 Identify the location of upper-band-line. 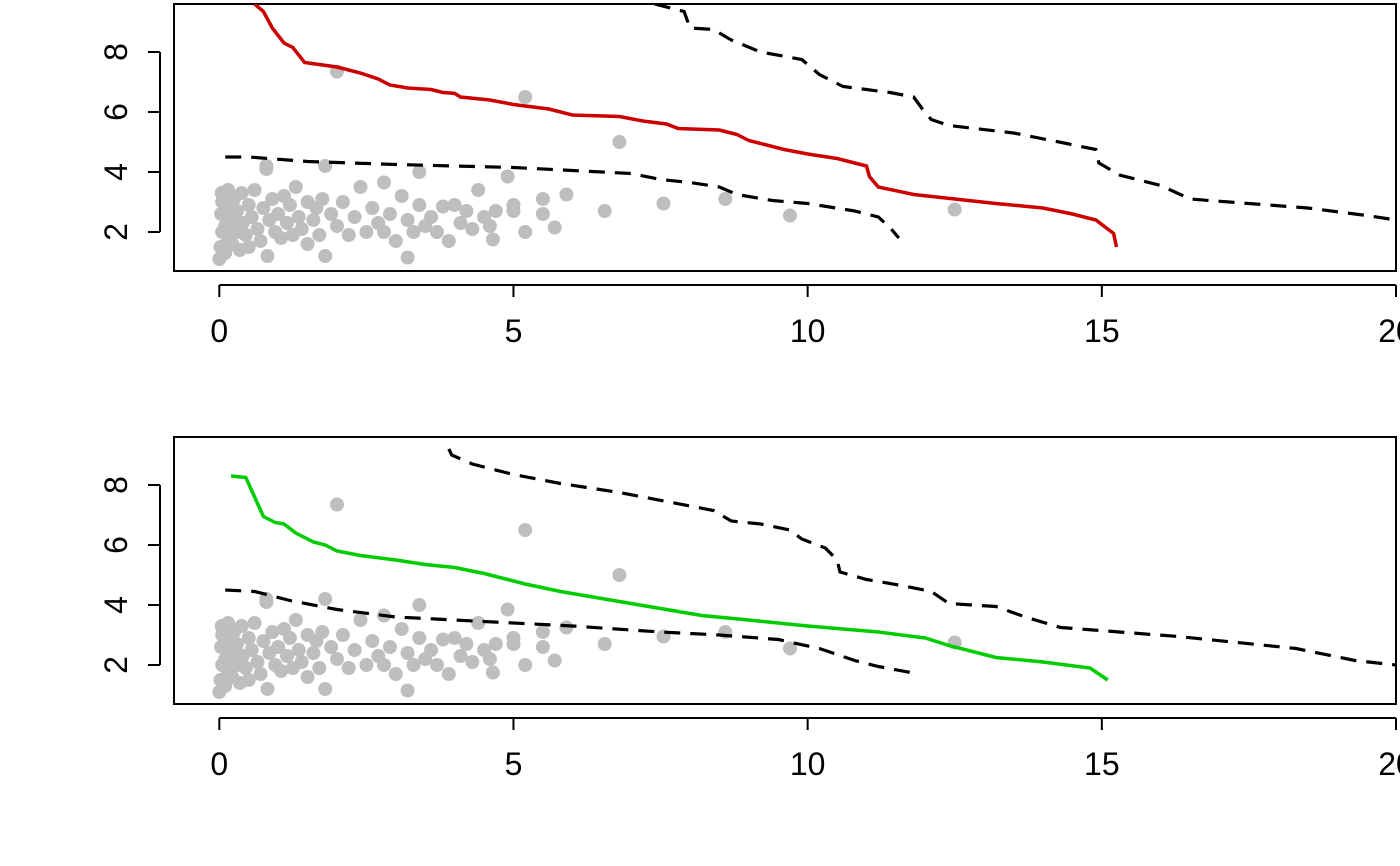
(1025, 113).